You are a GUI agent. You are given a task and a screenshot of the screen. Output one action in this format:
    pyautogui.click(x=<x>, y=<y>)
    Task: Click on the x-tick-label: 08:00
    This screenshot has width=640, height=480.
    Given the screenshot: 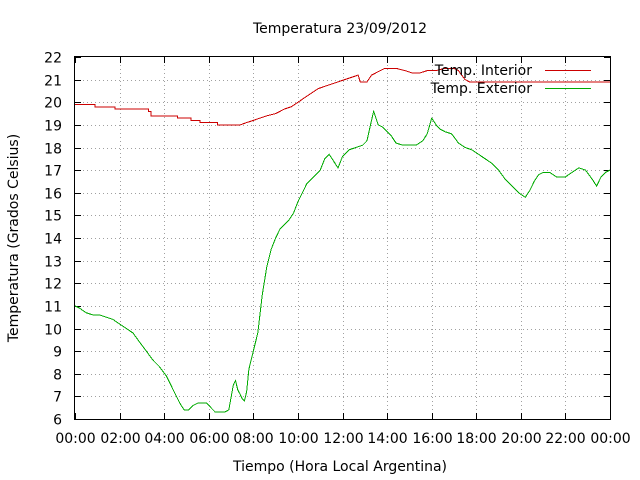 What is the action you would take?
    pyautogui.click(x=253, y=439)
    